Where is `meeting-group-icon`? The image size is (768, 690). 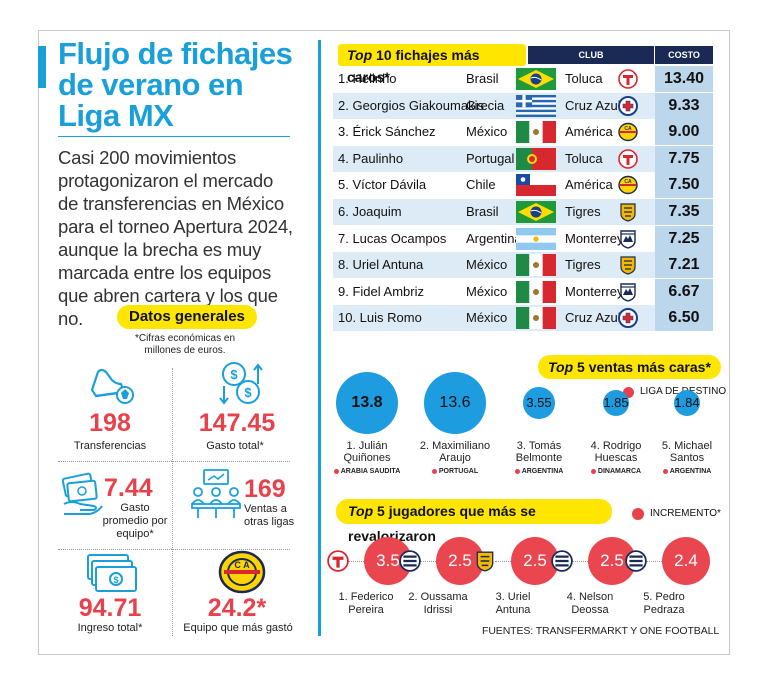
meeting-group-icon is located at coordinates (216, 493).